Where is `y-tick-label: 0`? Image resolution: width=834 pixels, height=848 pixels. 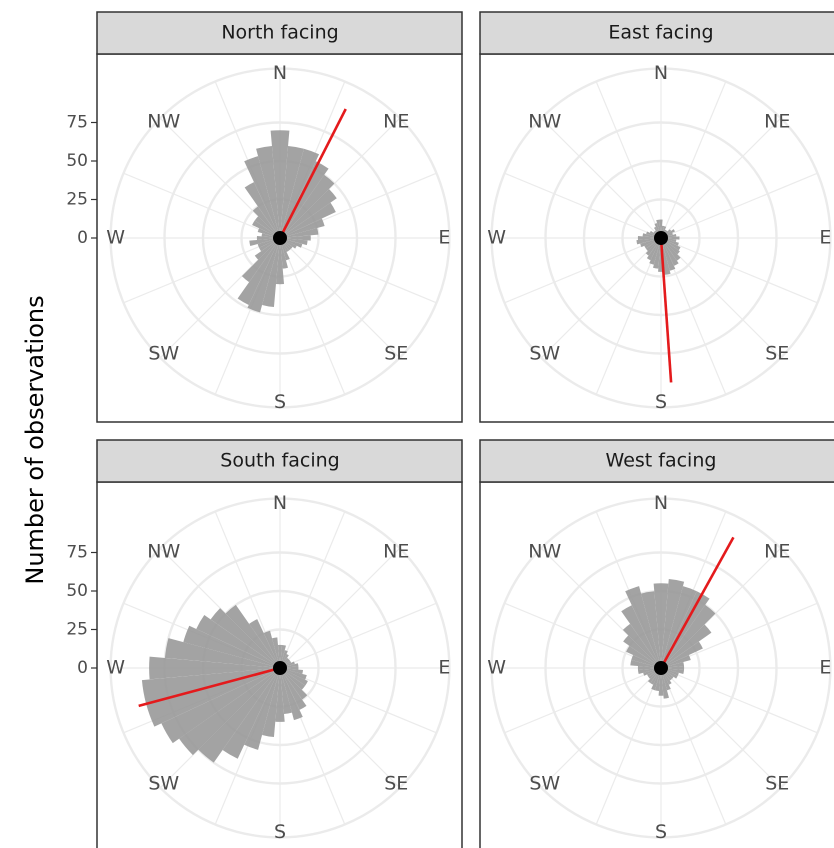
y-tick-label: 0 is located at coordinates (82, 238).